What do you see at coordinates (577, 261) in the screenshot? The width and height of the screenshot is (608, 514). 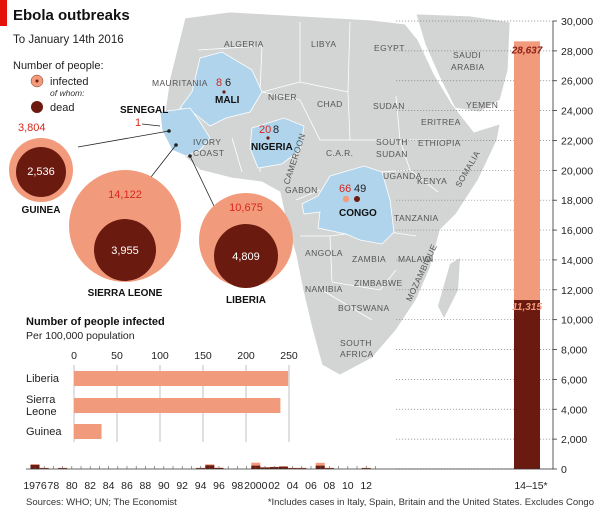 I see `y-tick-label: 14,000` at bounding box center [577, 261].